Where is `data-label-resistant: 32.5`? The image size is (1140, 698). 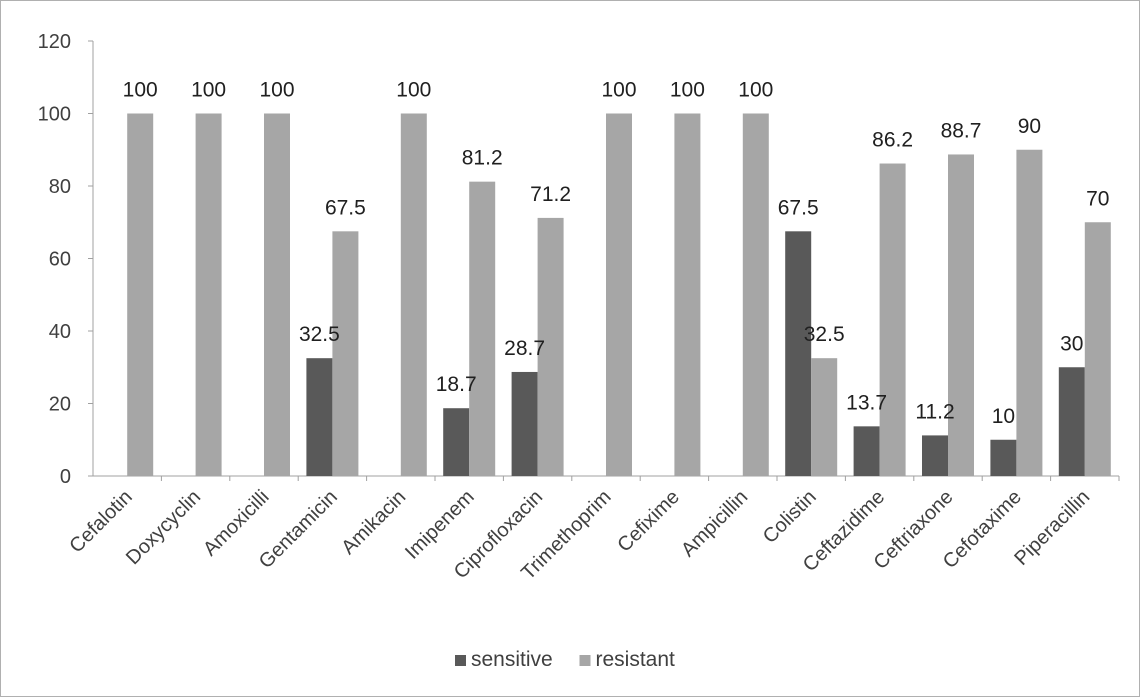 data-label-resistant: 32.5 is located at coordinates (824, 334).